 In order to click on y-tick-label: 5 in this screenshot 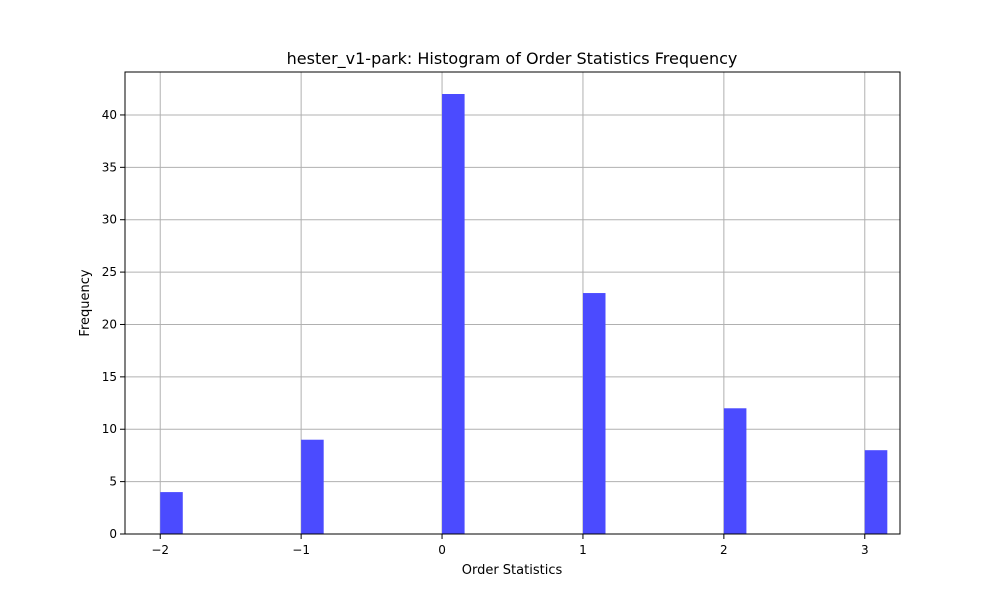, I will do `click(113, 482)`.